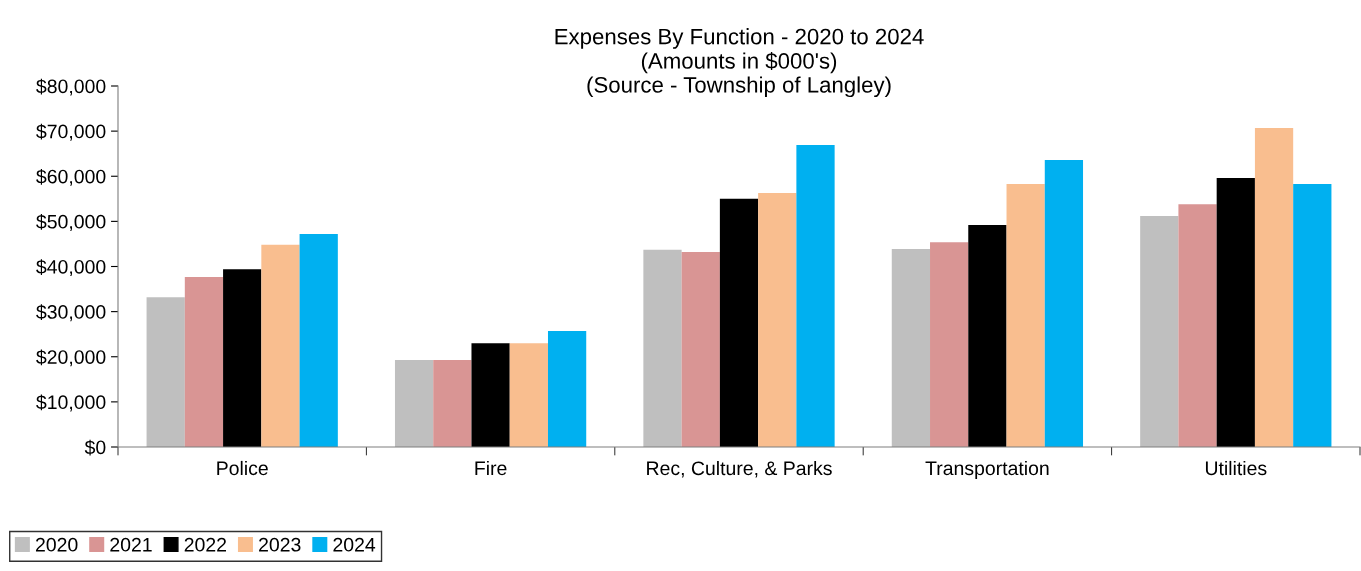  I want to click on y-tick-label: $60,000, so click(71, 177).